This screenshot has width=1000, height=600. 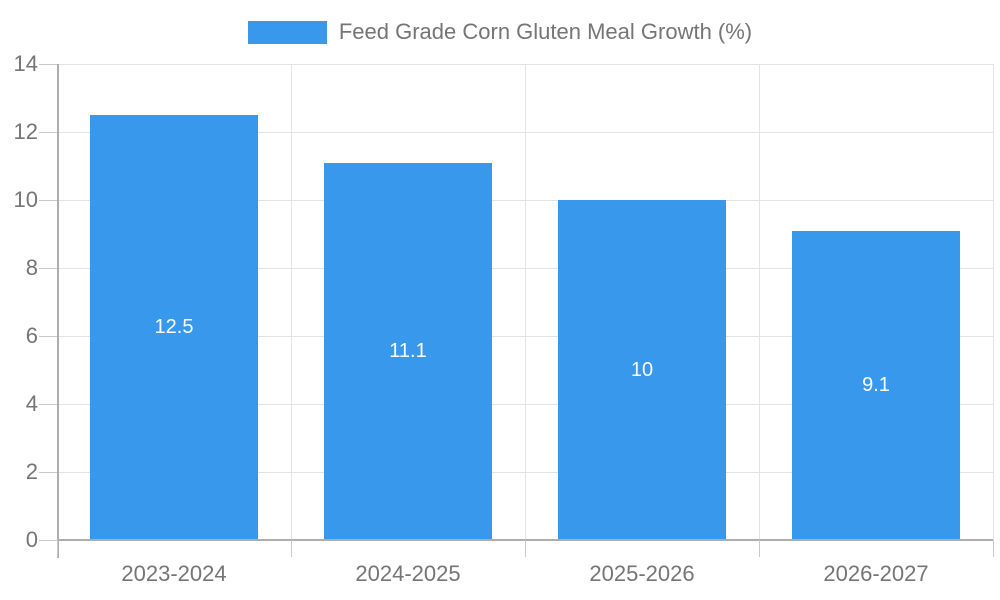 I want to click on bar-2024-2025: 11.1, so click(x=408, y=351).